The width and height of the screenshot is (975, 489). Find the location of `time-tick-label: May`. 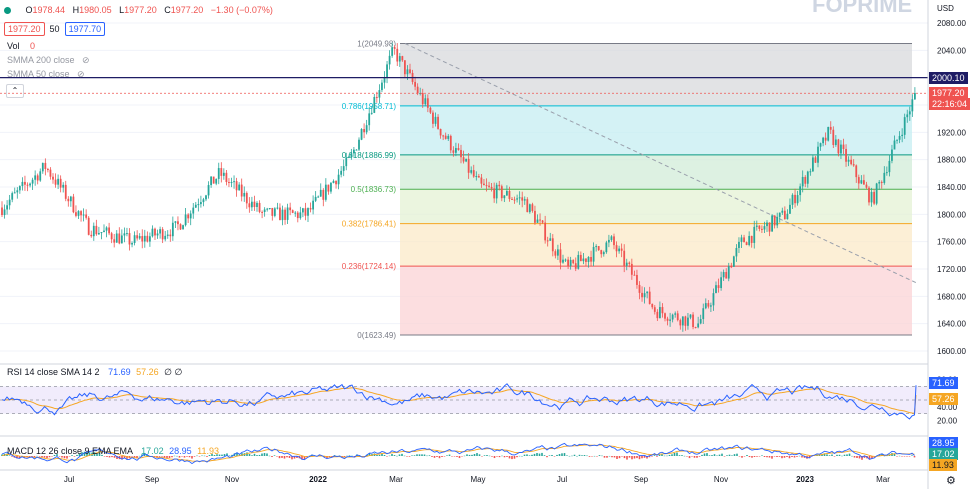

time-tick-label: May is located at coordinates (477, 479).